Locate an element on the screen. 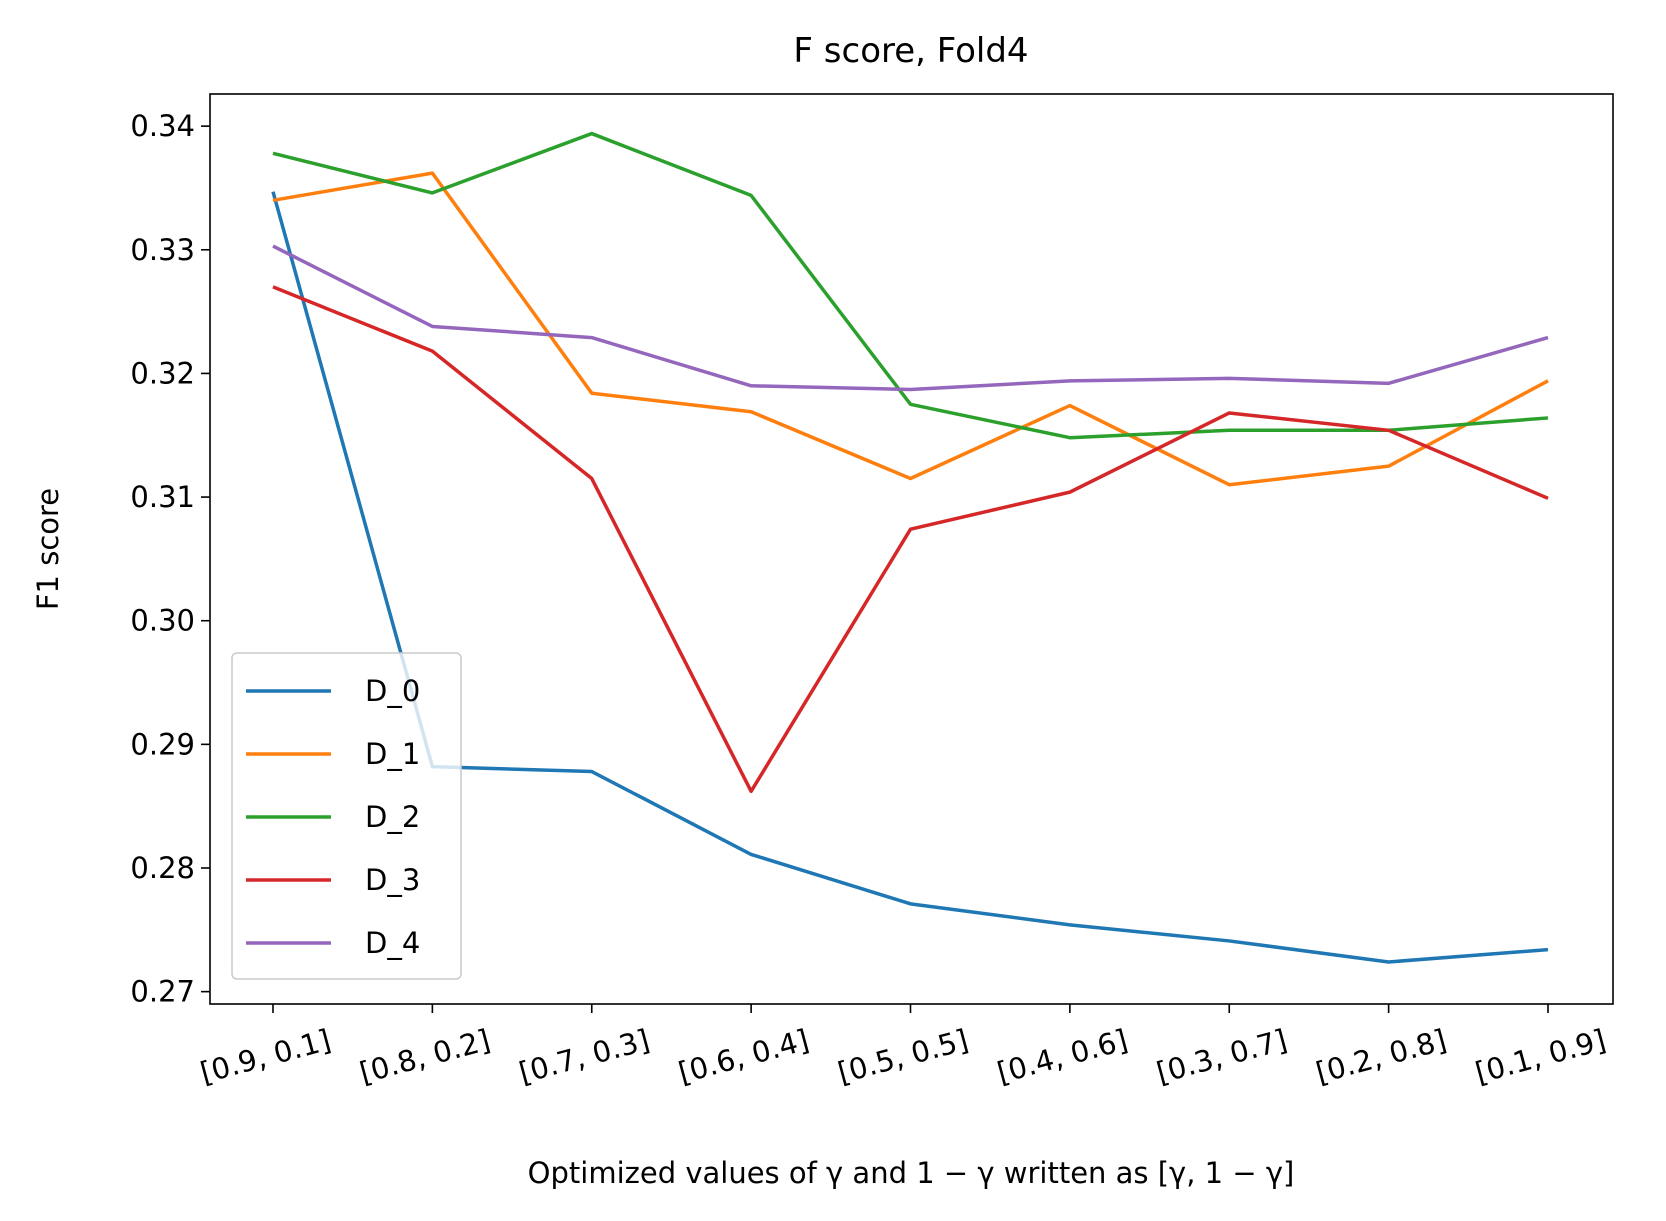 The image size is (1666, 1221). chart-title: F score, Fold4 is located at coordinates (910, 51).